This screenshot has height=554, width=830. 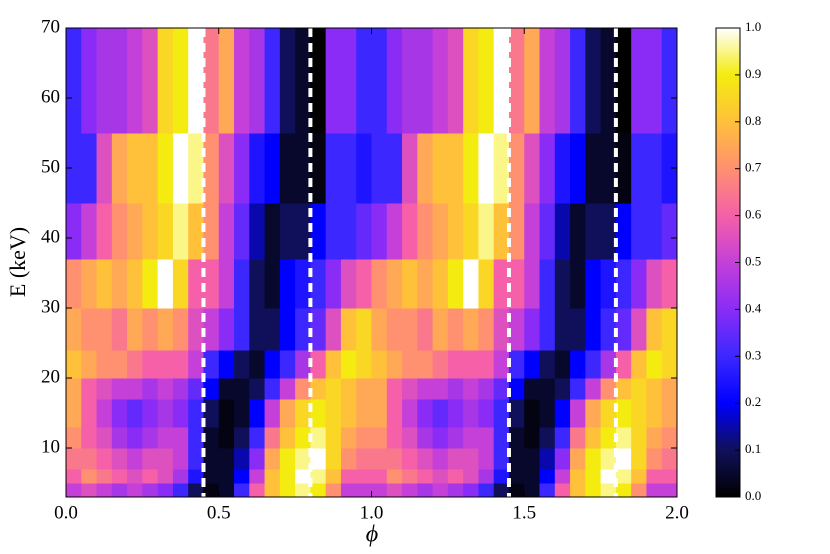 I want to click on x-tick-label: 1.5, so click(x=524, y=512).